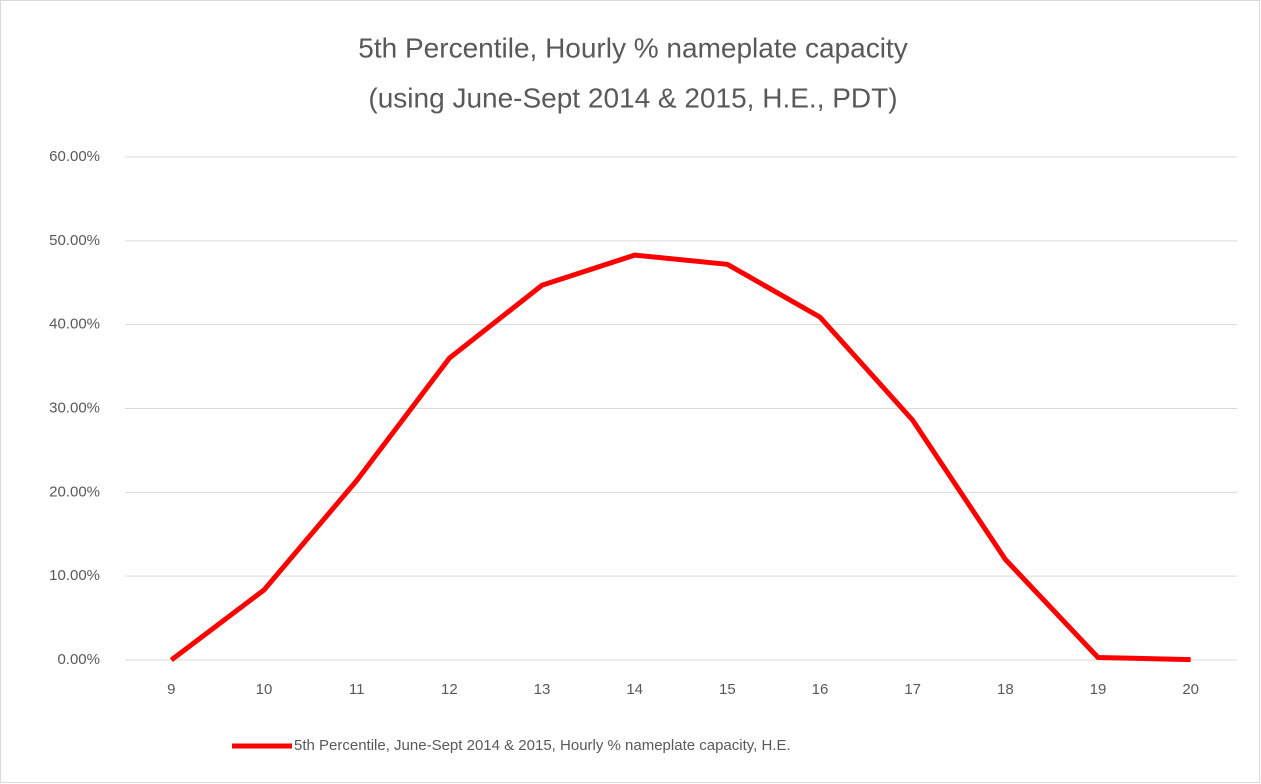 The width and height of the screenshot is (1261, 784). I want to click on x-tick-label: 12, so click(449, 689).